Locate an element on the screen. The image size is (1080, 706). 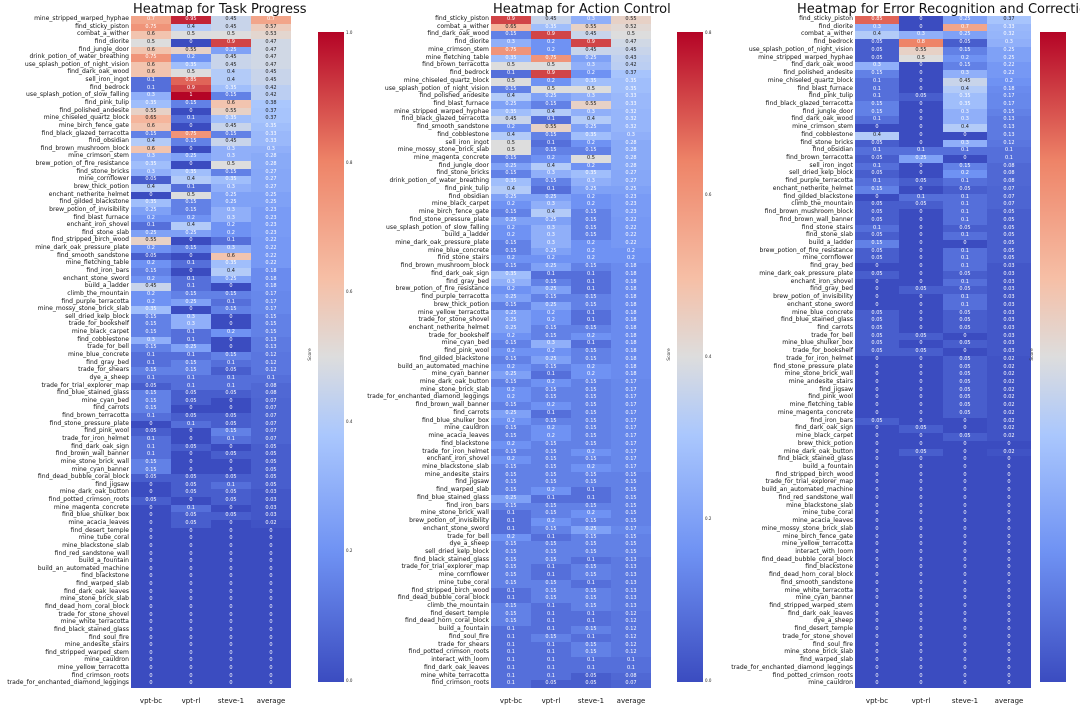
heatmap-cell: 0.25 is located at coordinates (511, 313).